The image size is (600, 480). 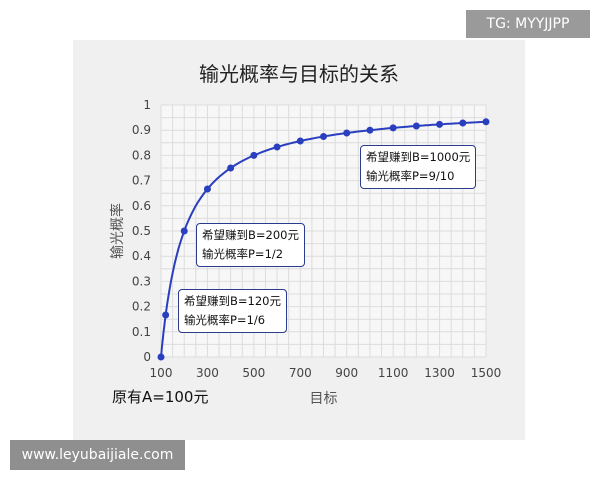 What do you see at coordinates (117, 231) in the screenshot?
I see `y-axis-label: 输光概率` at bounding box center [117, 231].